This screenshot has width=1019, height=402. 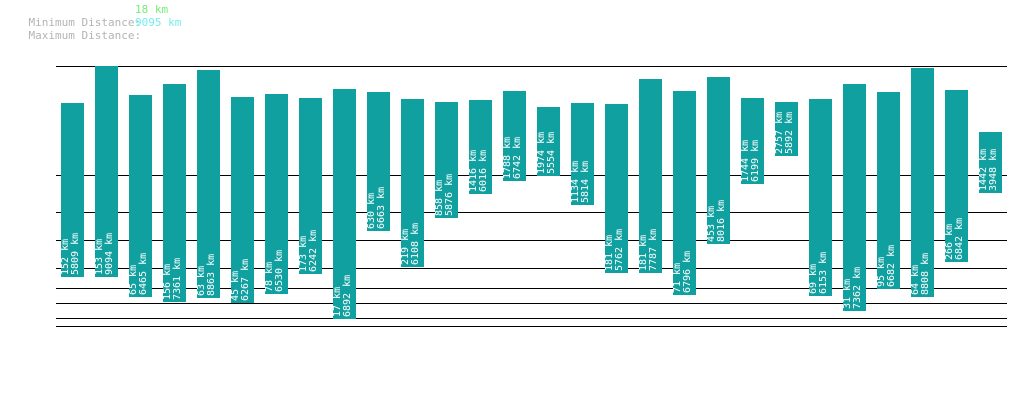 I want to click on bar-max-label: 3948 km, so click(x=993, y=170).